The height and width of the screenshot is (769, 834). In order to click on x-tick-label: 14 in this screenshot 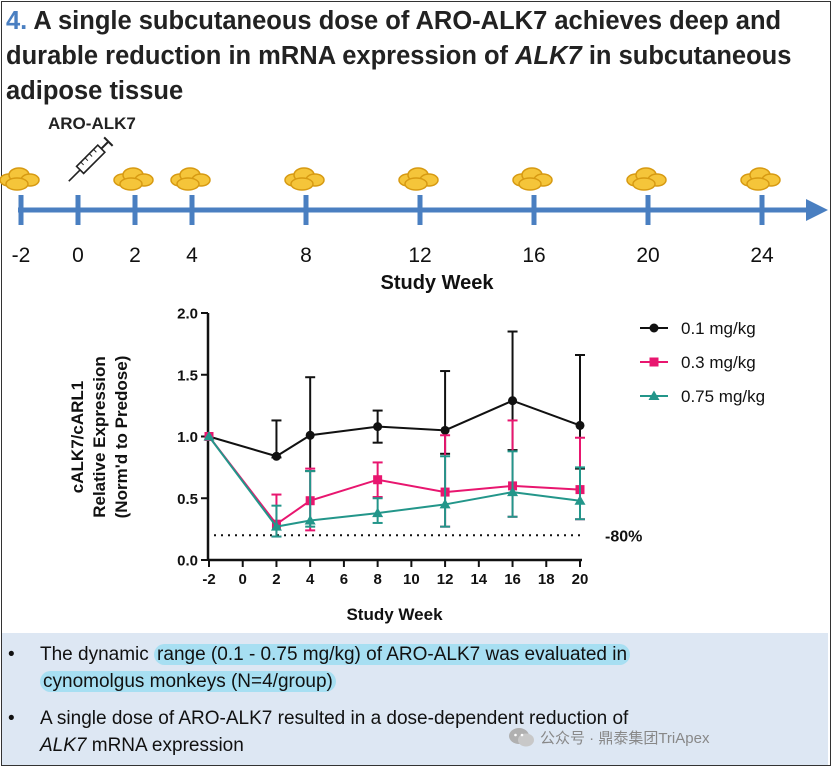, I will do `click(478, 579)`.